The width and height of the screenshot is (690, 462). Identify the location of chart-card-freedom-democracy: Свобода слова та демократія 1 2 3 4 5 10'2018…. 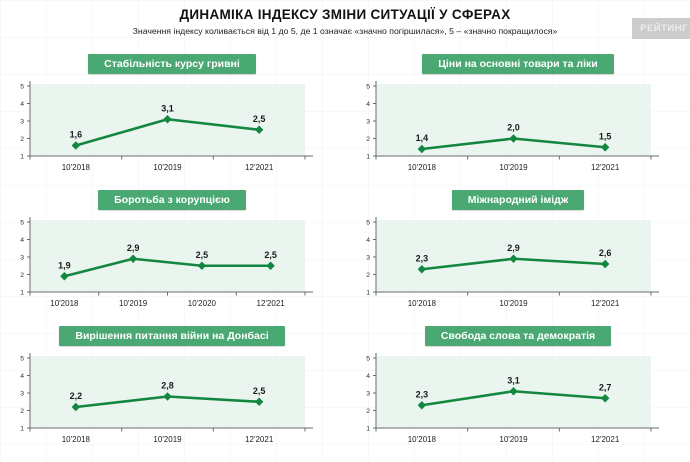
(518, 392).